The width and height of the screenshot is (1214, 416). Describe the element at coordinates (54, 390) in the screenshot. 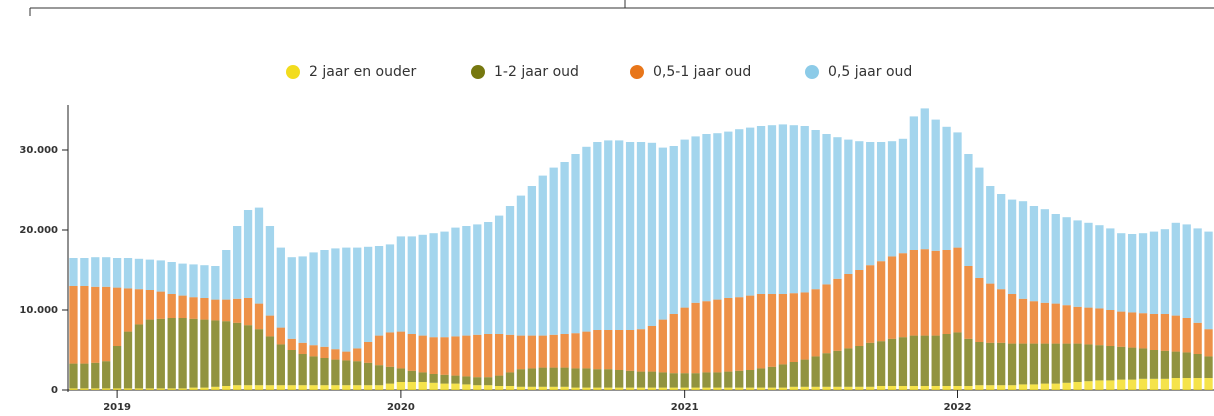

I see `y-tick-label: 0` at that location.